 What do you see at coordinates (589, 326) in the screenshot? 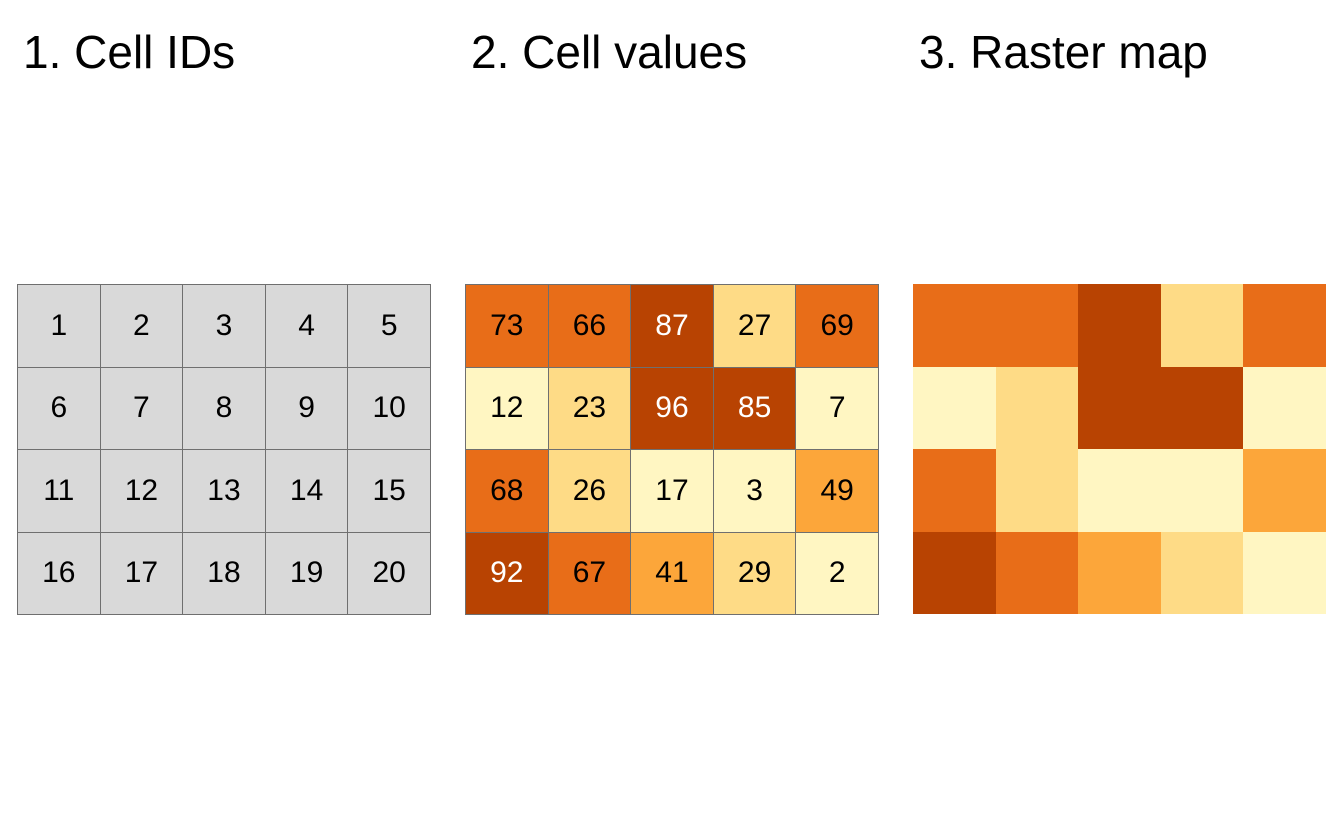
I see `cell-value: 66` at bounding box center [589, 326].